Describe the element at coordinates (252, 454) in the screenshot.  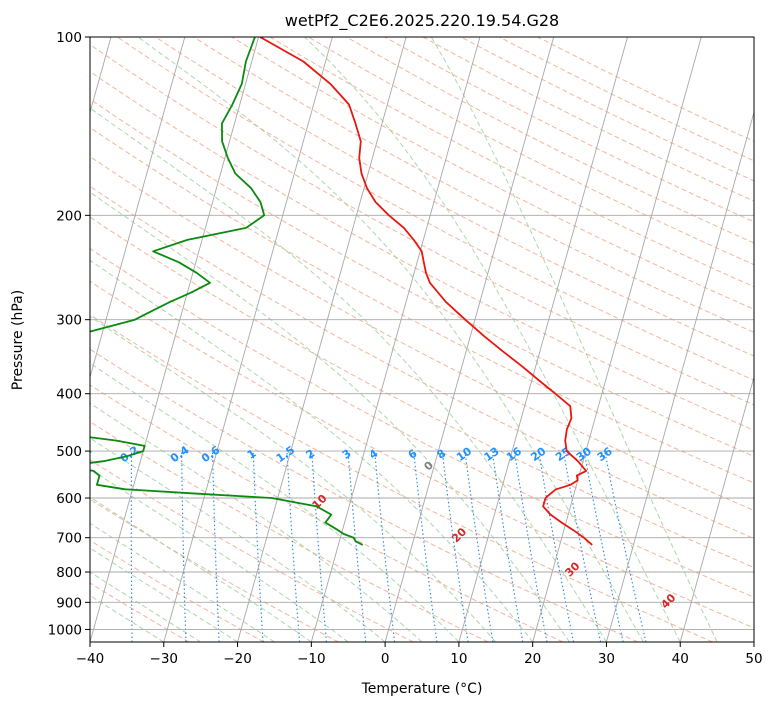
I see `mixing-ratio-label: 1` at that location.